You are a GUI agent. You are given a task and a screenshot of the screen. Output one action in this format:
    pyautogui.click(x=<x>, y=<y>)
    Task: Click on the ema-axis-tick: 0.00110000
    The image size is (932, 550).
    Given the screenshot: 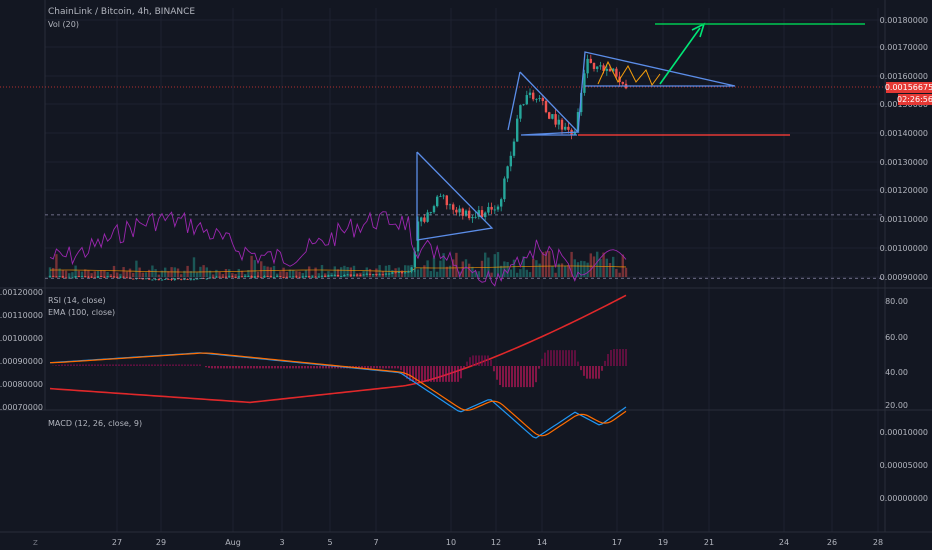 What is the action you would take?
    pyautogui.click(x=21, y=315)
    